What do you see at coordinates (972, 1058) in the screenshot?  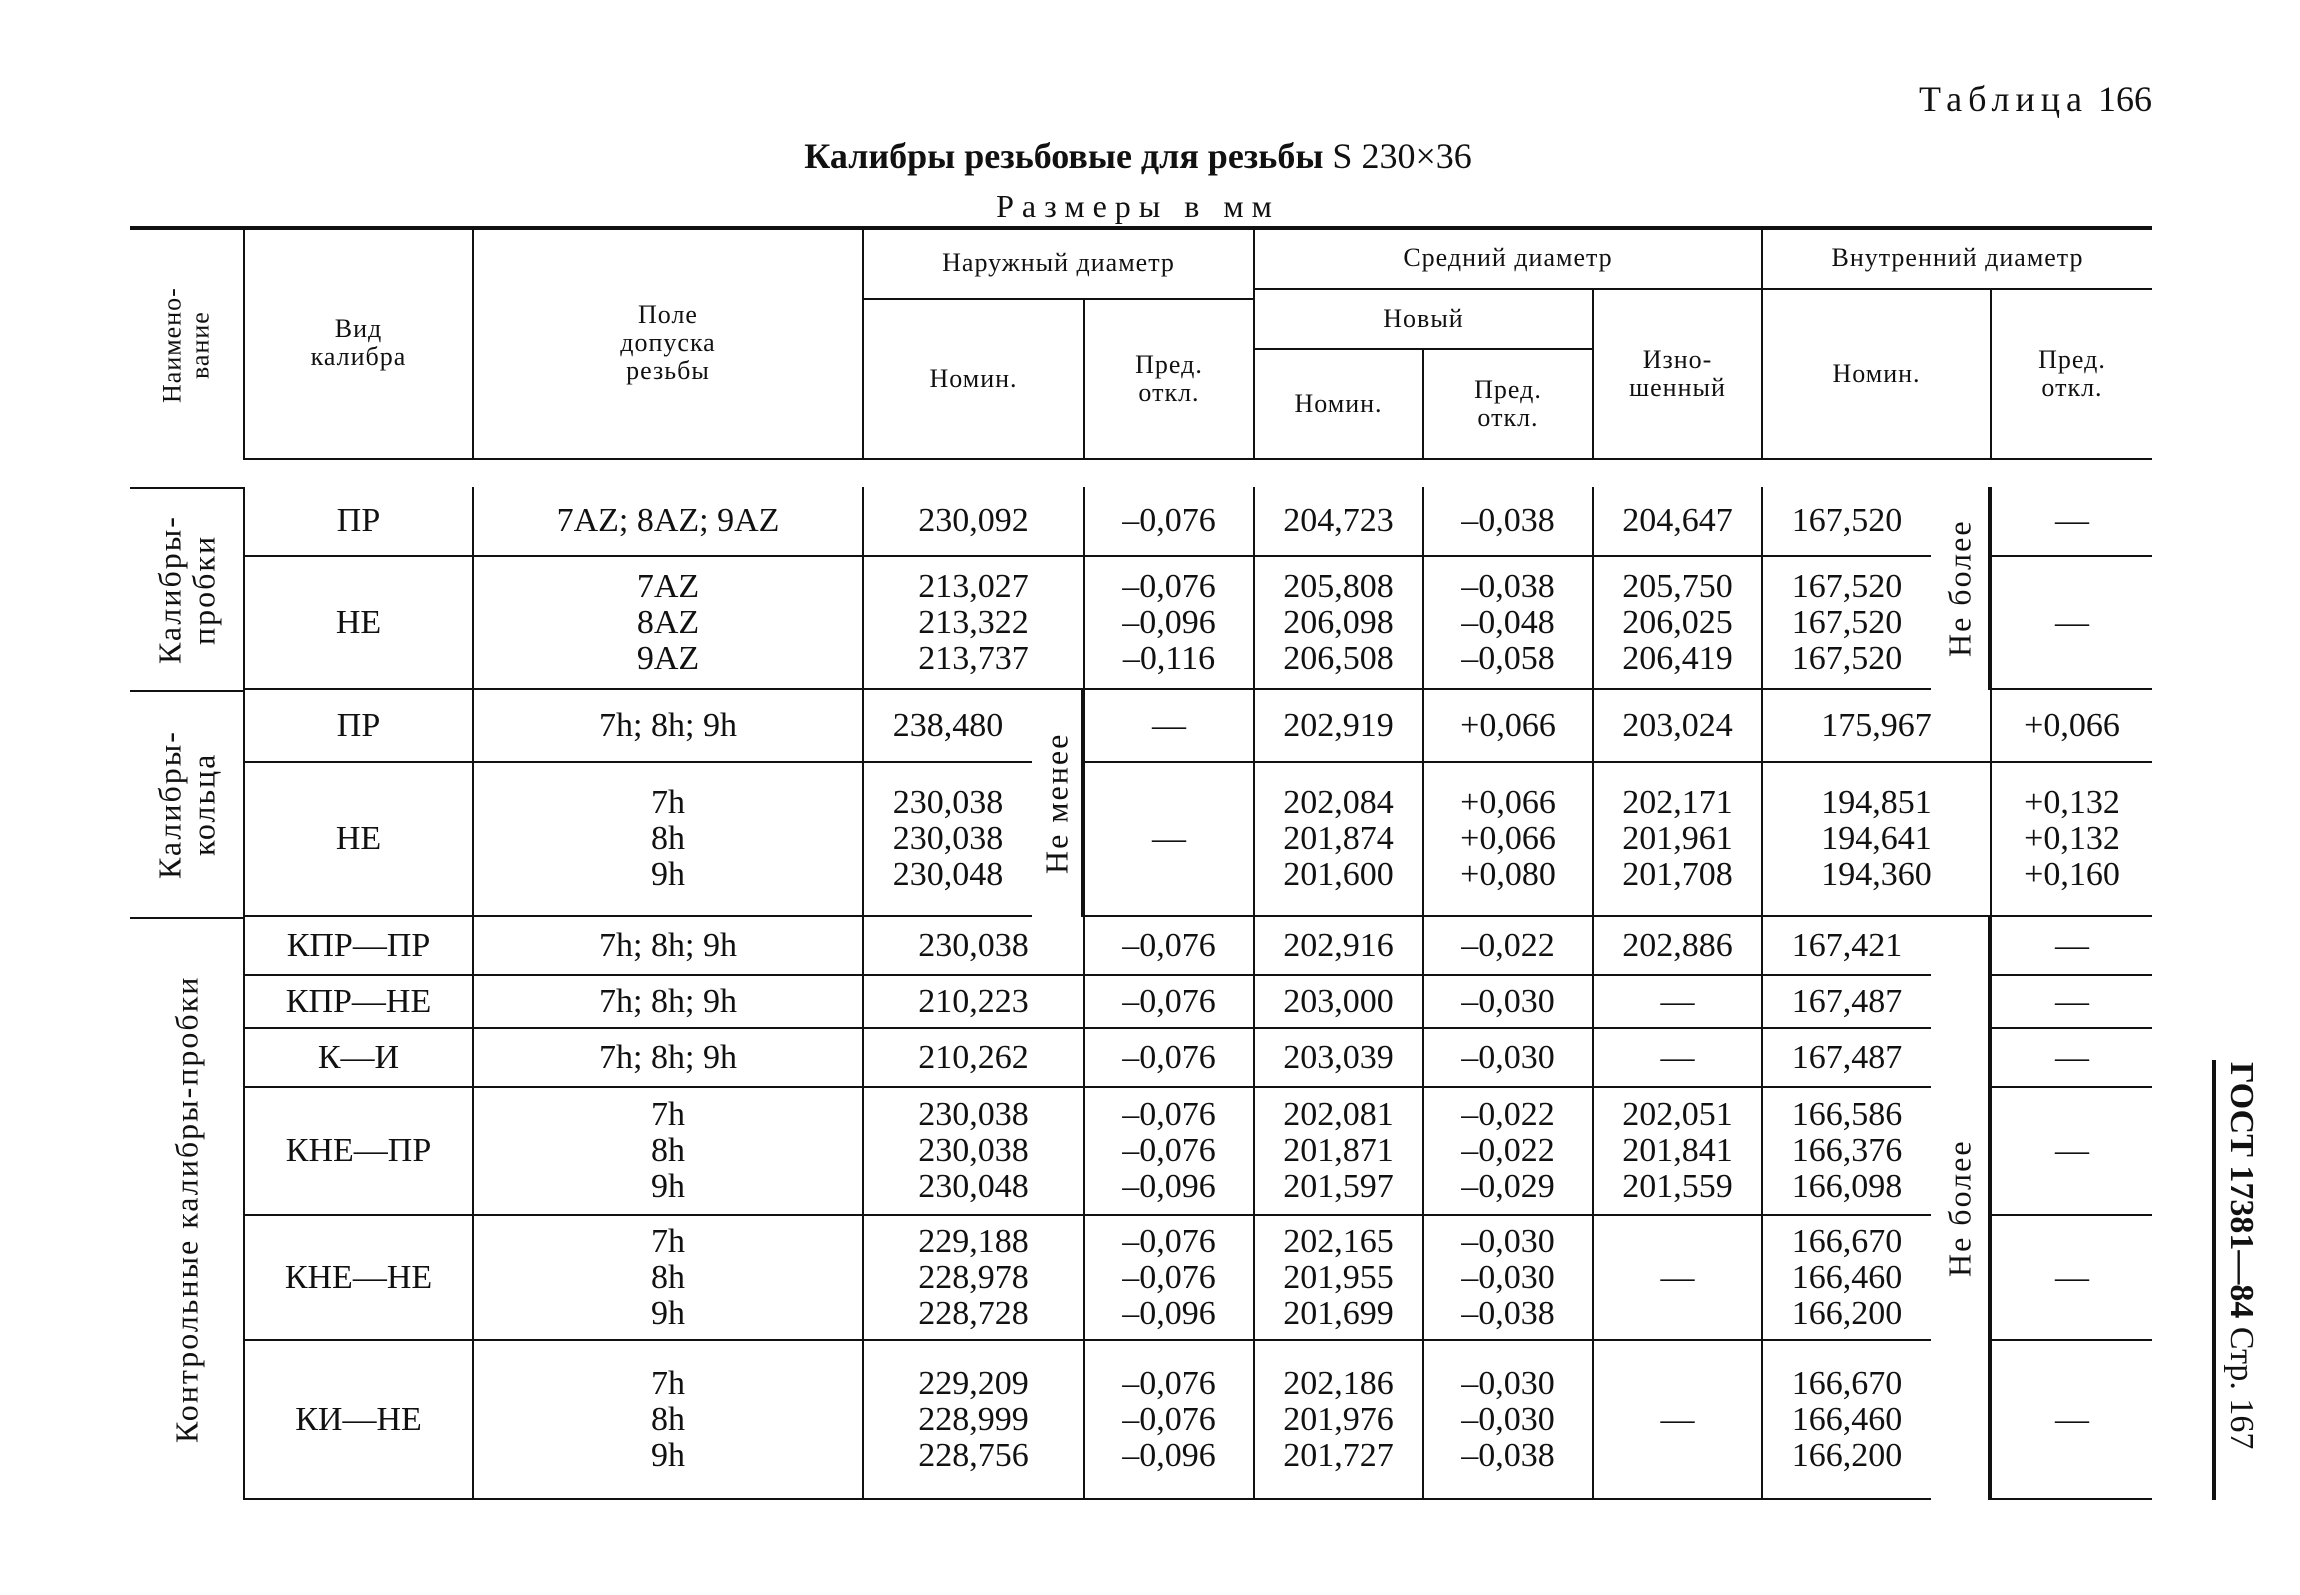 I see `table-cell-outer-nom: 210,262` at bounding box center [972, 1058].